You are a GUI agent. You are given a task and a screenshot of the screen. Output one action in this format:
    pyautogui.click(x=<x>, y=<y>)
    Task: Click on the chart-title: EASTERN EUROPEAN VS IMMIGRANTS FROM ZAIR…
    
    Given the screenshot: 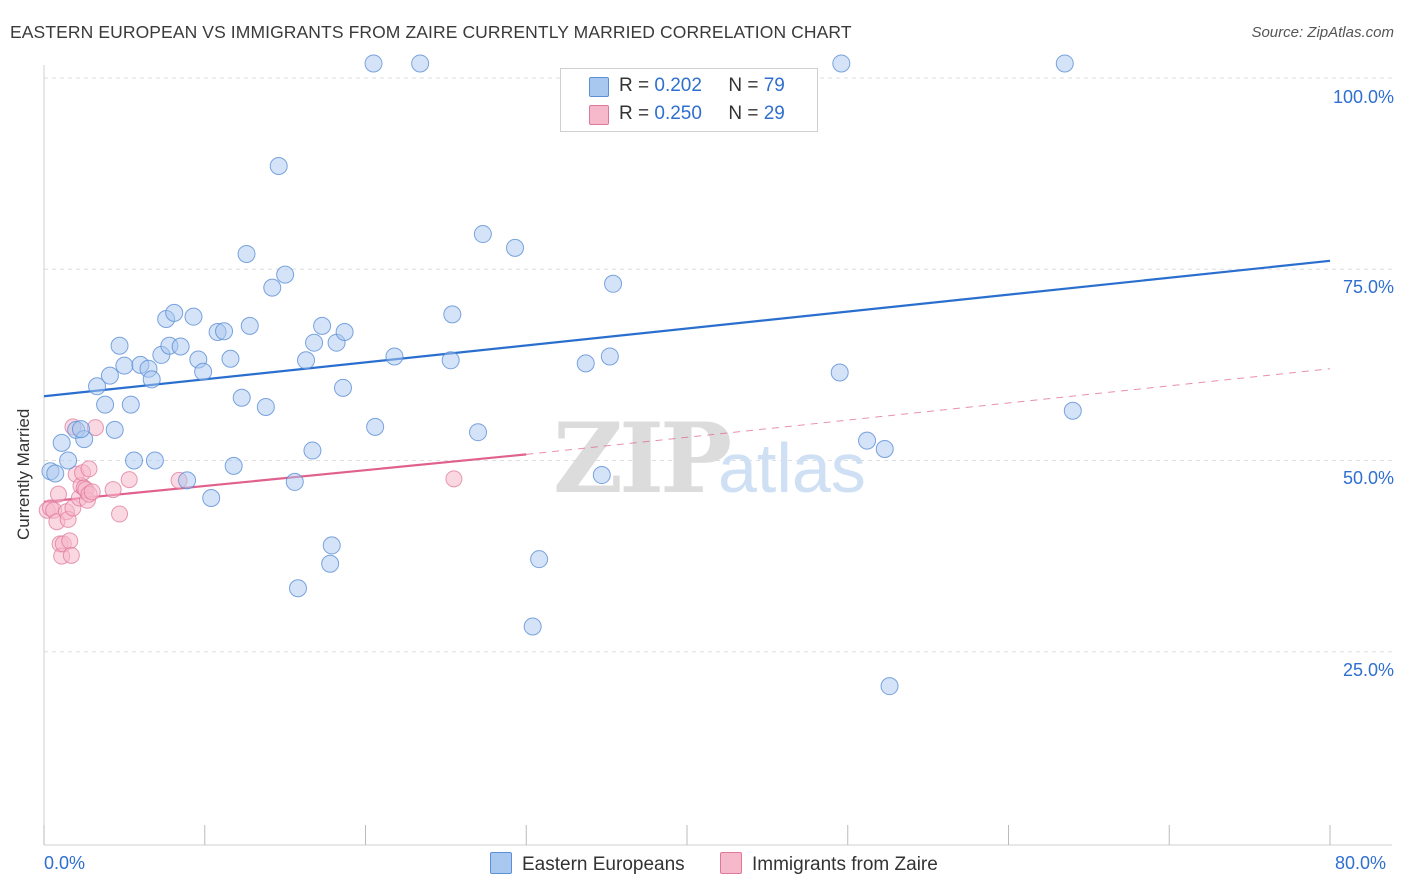 What is the action you would take?
    pyautogui.click(x=431, y=32)
    